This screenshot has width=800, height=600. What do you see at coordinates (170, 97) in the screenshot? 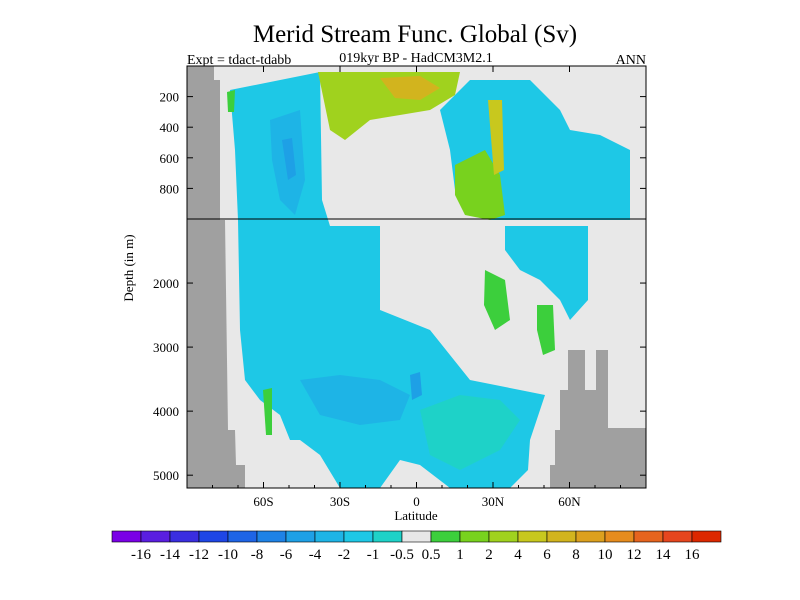
I see `y-tick-label-upper-0: 200` at bounding box center [170, 97].